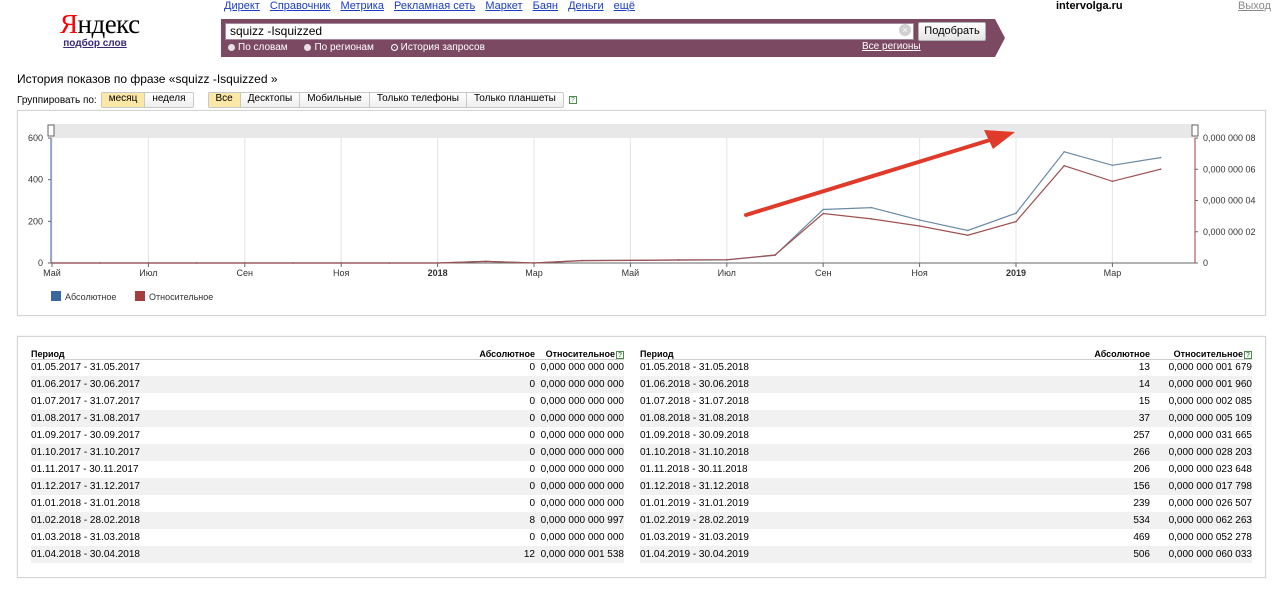 Image resolution: width=1280 pixels, height=589 pixels. I want to click on radio-label: По регионам, so click(344, 47).